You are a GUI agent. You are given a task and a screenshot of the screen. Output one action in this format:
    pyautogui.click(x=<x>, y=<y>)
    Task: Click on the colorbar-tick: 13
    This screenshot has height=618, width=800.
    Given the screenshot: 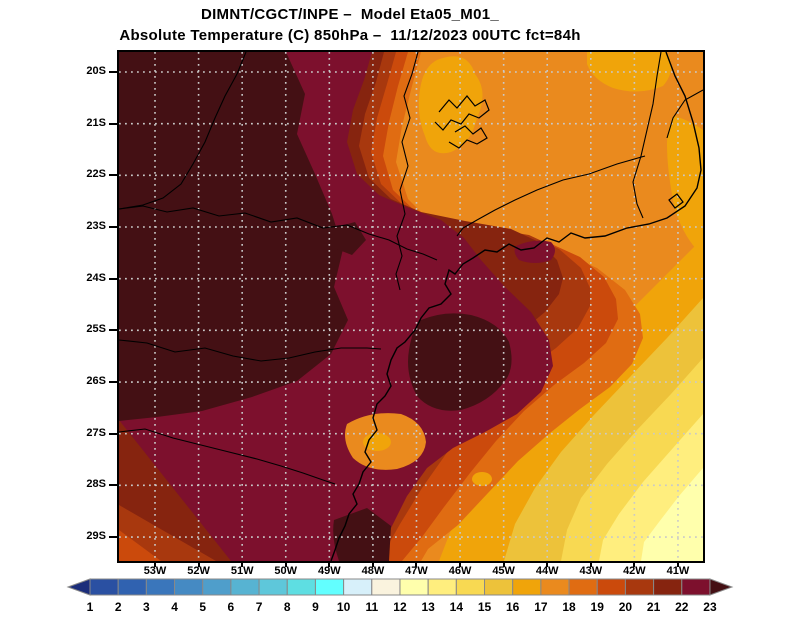 What is the action you would take?
    pyautogui.click(x=428, y=607)
    